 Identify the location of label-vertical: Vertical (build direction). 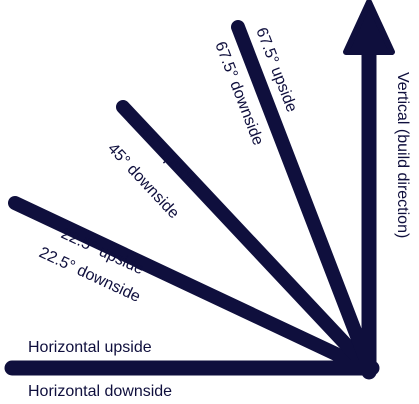
(402, 155).